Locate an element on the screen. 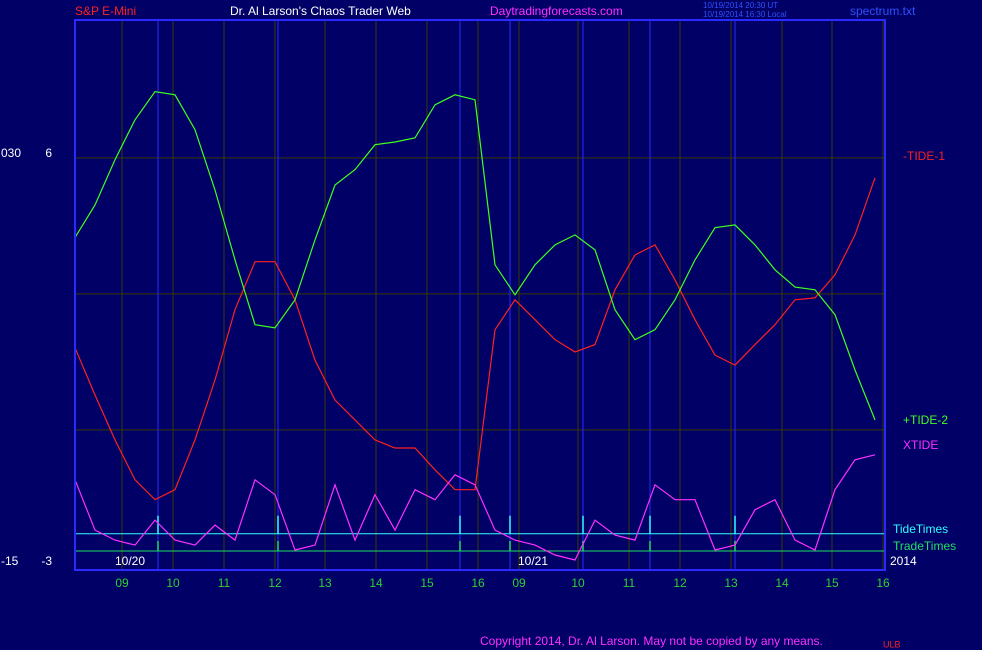 This screenshot has width=982, height=650. file-name: spectrum.txt is located at coordinates (883, 11).